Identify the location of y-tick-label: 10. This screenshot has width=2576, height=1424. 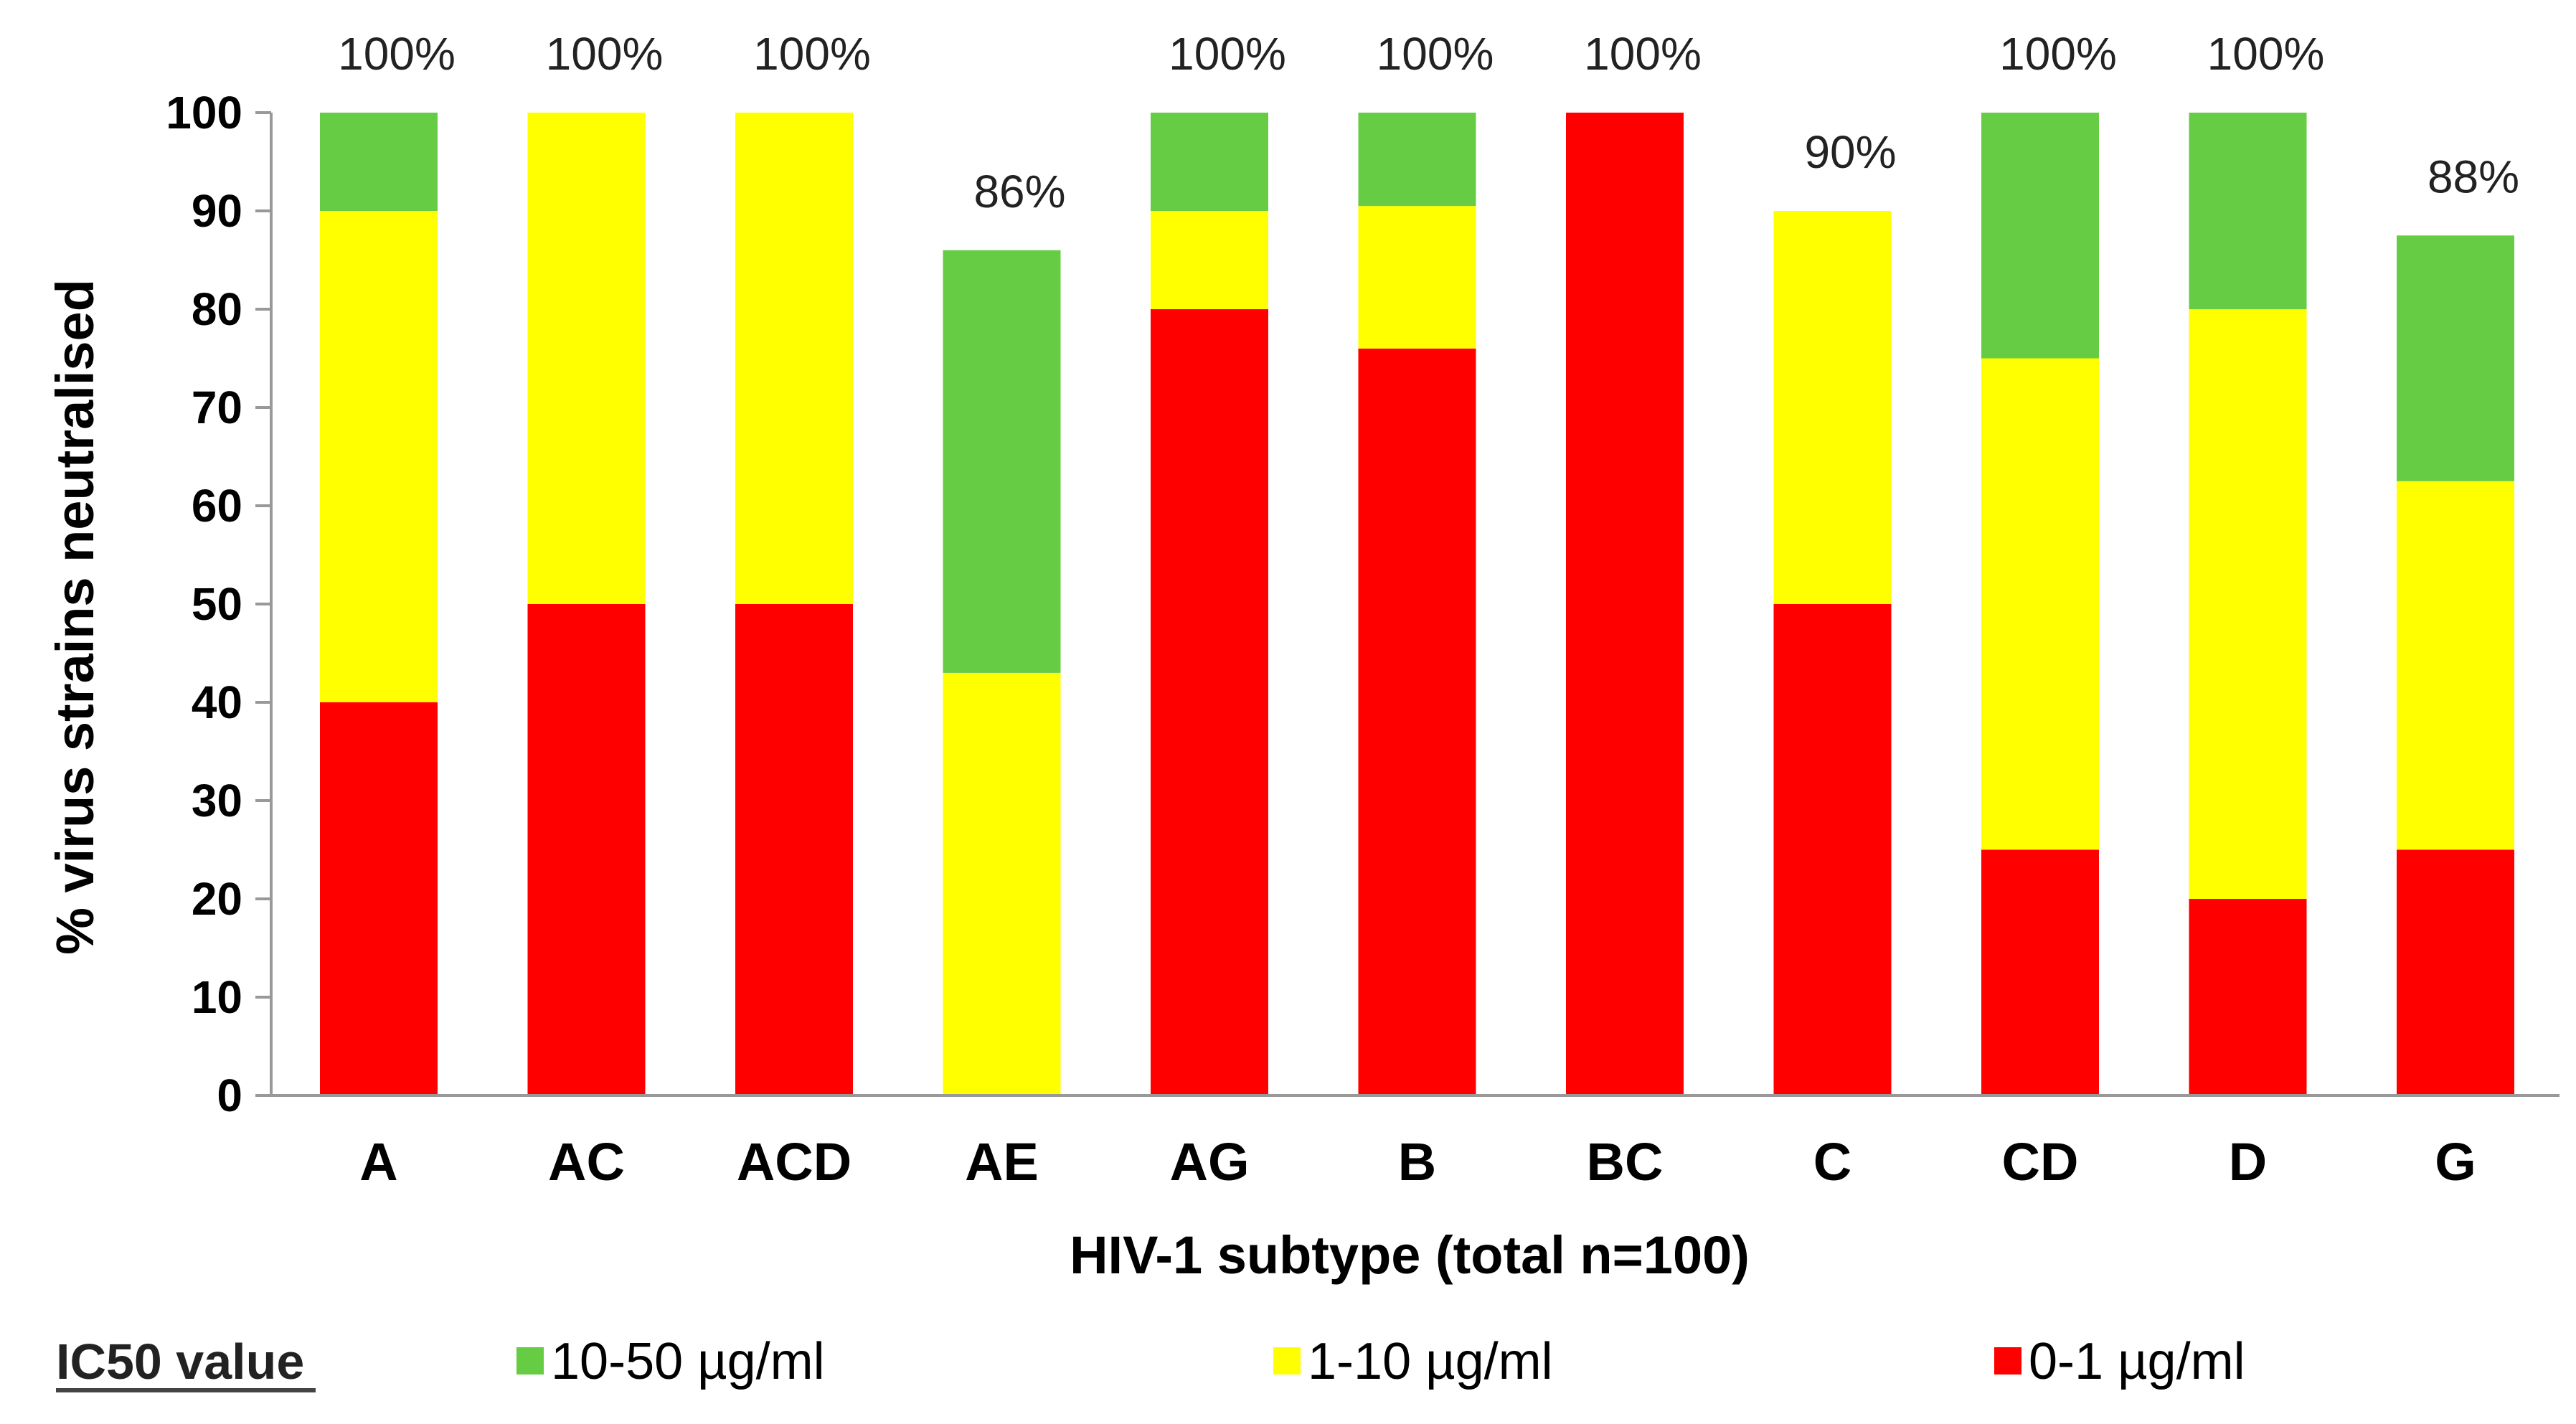
(217, 997).